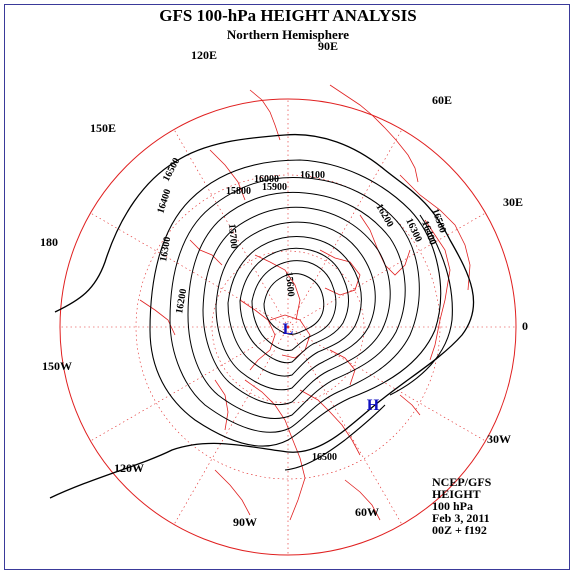  I want to click on lon-label-150w: 150W, so click(57, 366).